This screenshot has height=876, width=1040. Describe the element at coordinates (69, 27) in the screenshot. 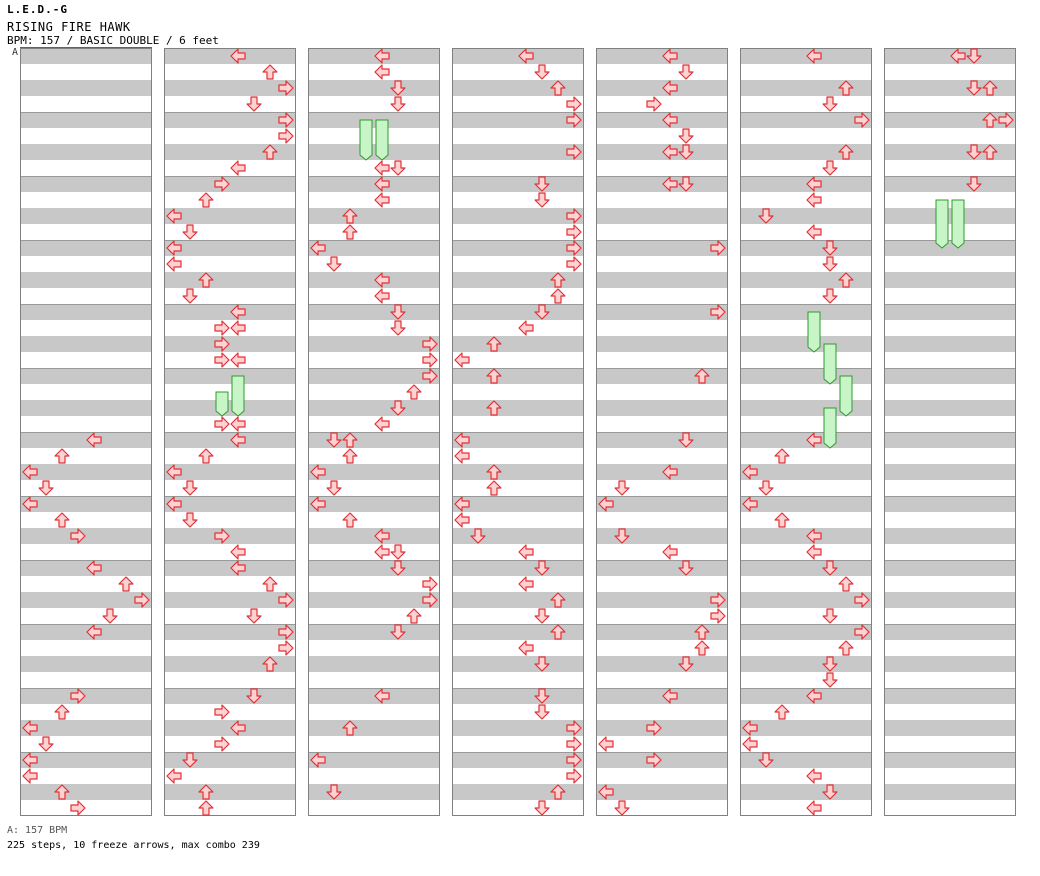

I see `song-title: RISING FIRE HAWK` at that location.